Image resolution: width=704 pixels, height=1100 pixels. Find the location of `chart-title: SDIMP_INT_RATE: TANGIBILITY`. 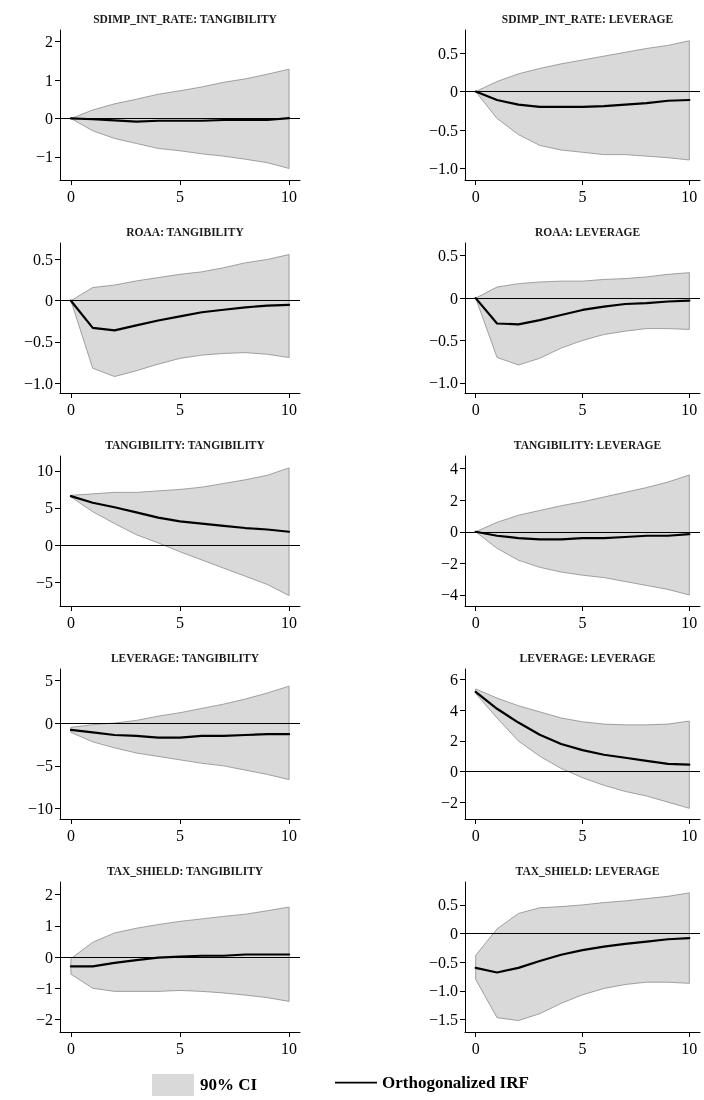

chart-title: SDIMP_INT_RATE: TANGIBILITY is located at coordinates (185, 19).